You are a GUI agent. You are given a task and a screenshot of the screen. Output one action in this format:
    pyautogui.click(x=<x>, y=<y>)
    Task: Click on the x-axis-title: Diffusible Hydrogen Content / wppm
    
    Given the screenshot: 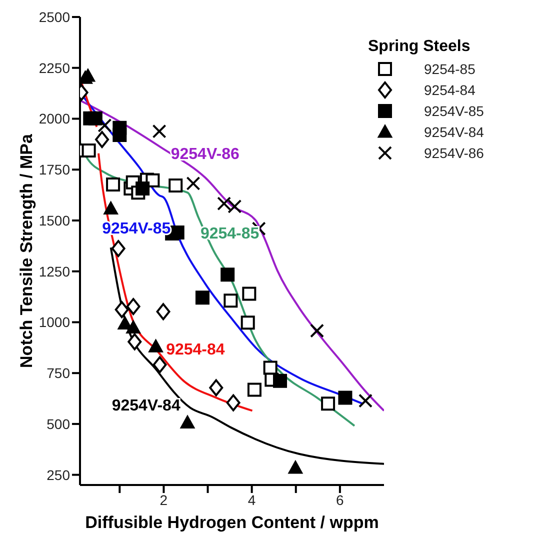 What is the action you would take?
    pyautogui.click(x=232, y=522)
    